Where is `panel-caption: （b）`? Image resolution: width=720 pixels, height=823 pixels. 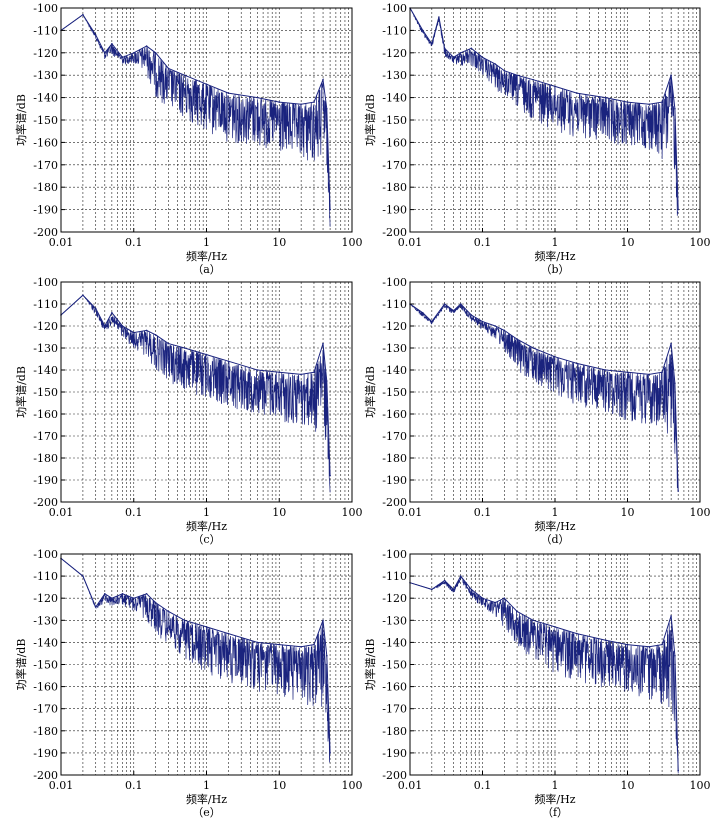
panel-caption: （b） is located at coordinates (554, 269).